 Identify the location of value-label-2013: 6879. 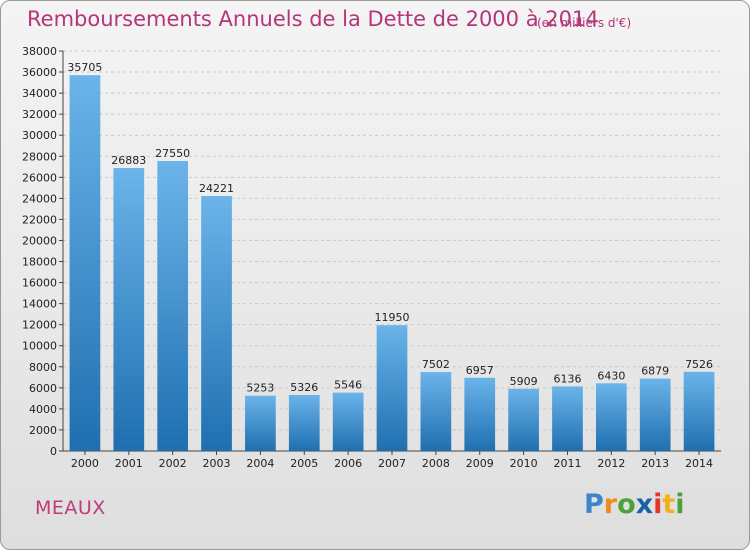
(655, 371).